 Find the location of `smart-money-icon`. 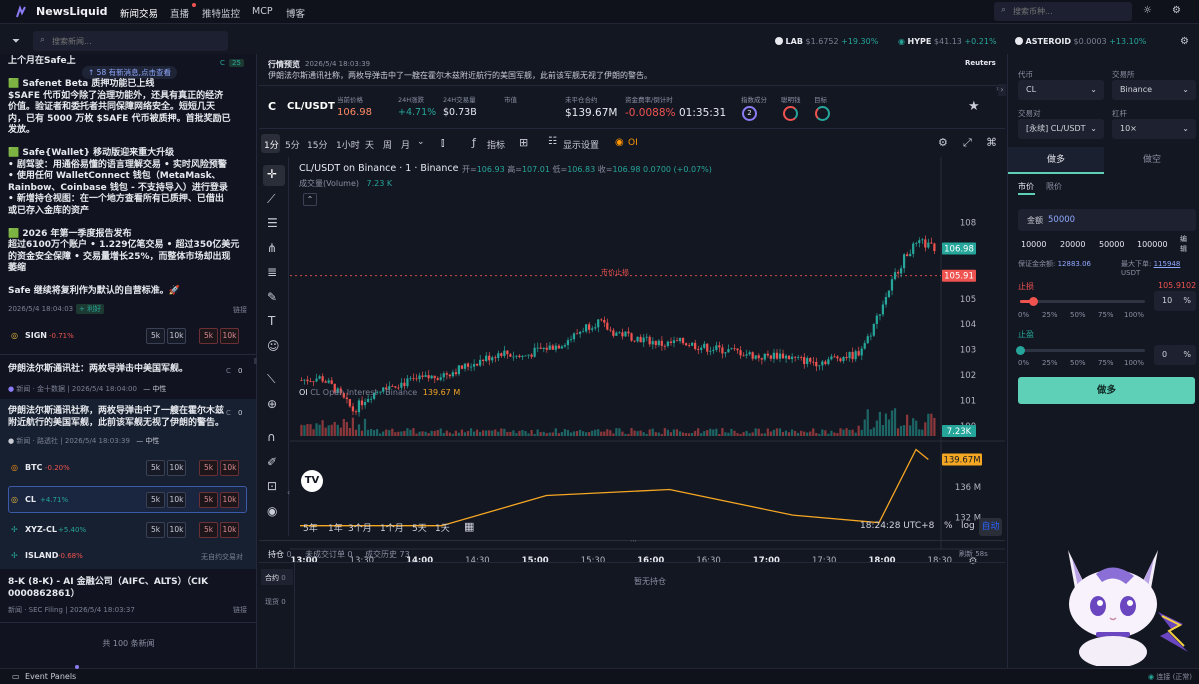

smart-money-icon is located at coordinates (790, 113).